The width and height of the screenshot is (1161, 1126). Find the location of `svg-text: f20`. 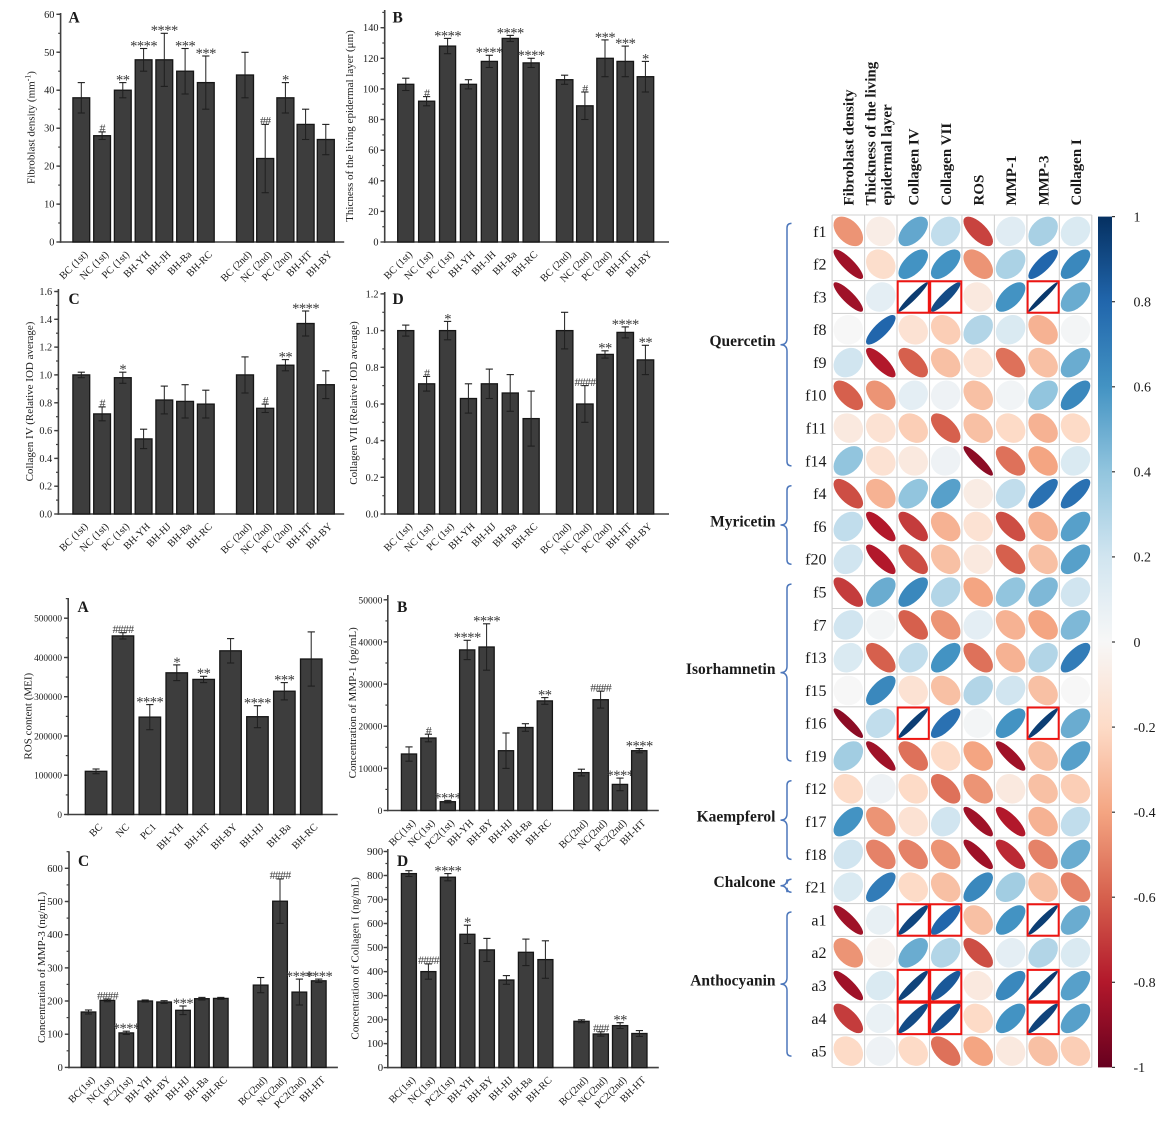

svg-text: f20 is located at coordinates (815, 560).